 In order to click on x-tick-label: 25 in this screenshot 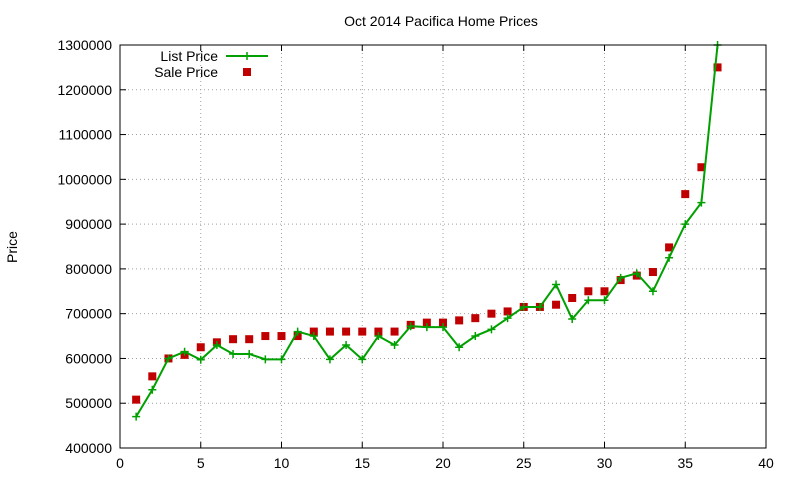, I will do `click(524, 463)`.